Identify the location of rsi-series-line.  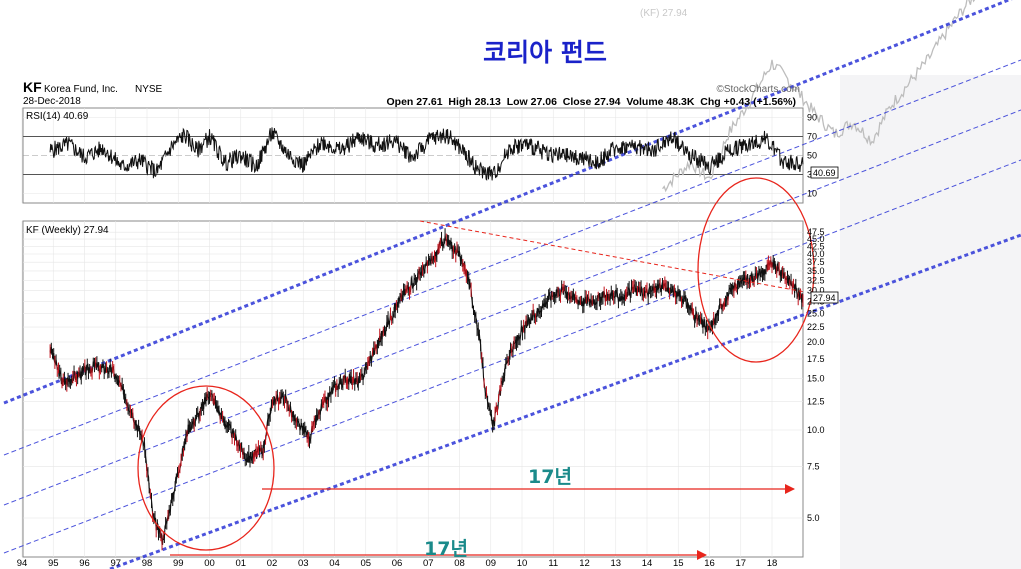
(426, 154).